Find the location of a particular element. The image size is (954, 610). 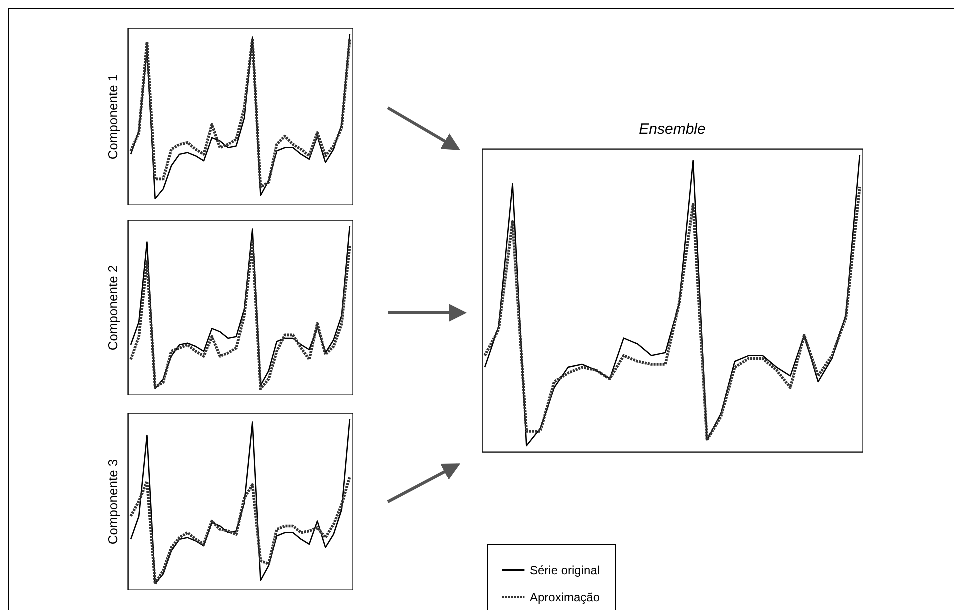

chart-title: Ensemble is located at coordinates (672, 129).